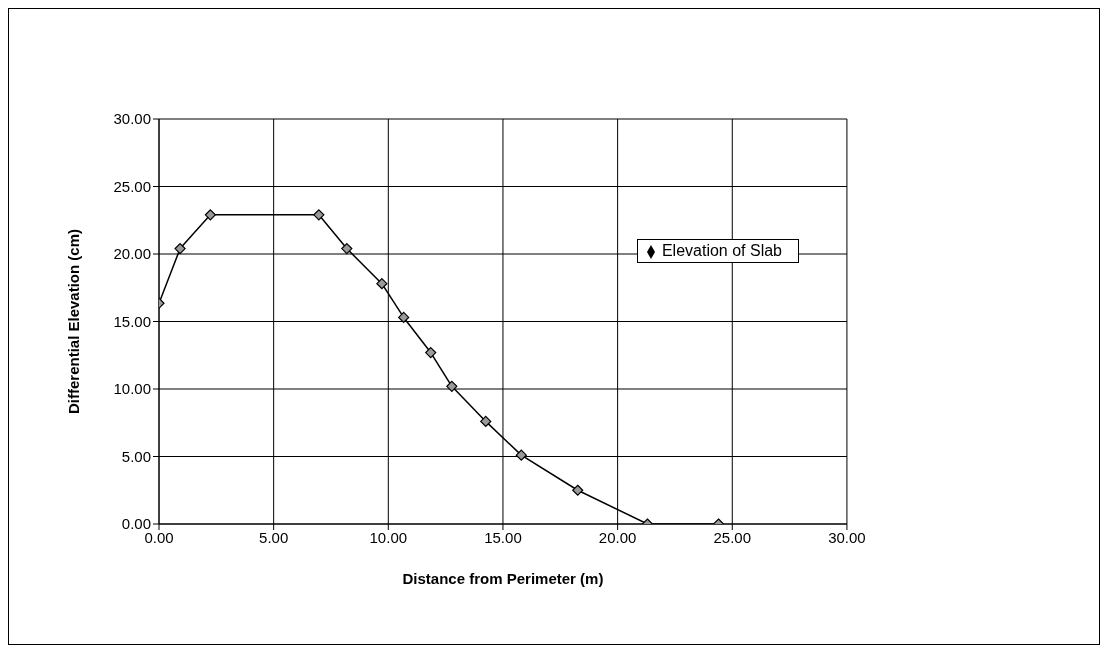  What do you see at coordinates (503, 537) in the screenshot?
I see `x-tick-label: 15.00` at bounding box center [503, 537].